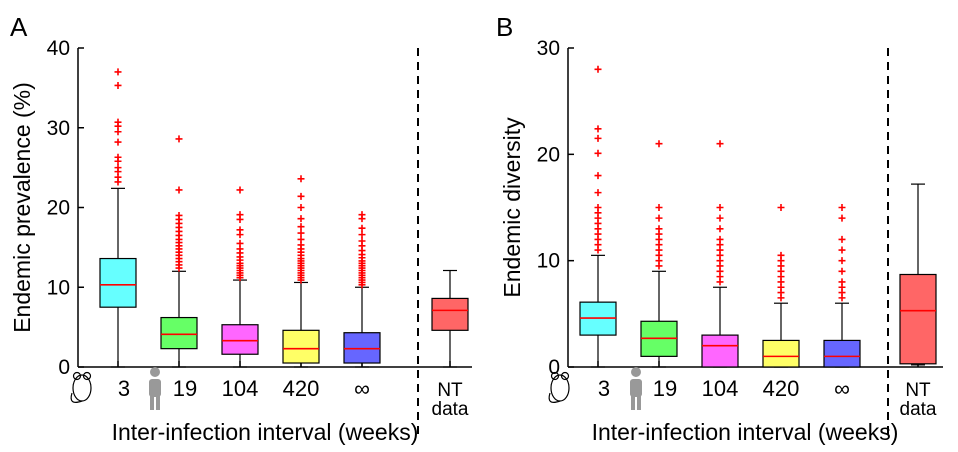 Image resolution: width=958 pixels, height=452 pixels. What do you see at coordinates (720, 388) in the screenshot?
I see `x-category-label: 104` at bounding box center [720, 388].